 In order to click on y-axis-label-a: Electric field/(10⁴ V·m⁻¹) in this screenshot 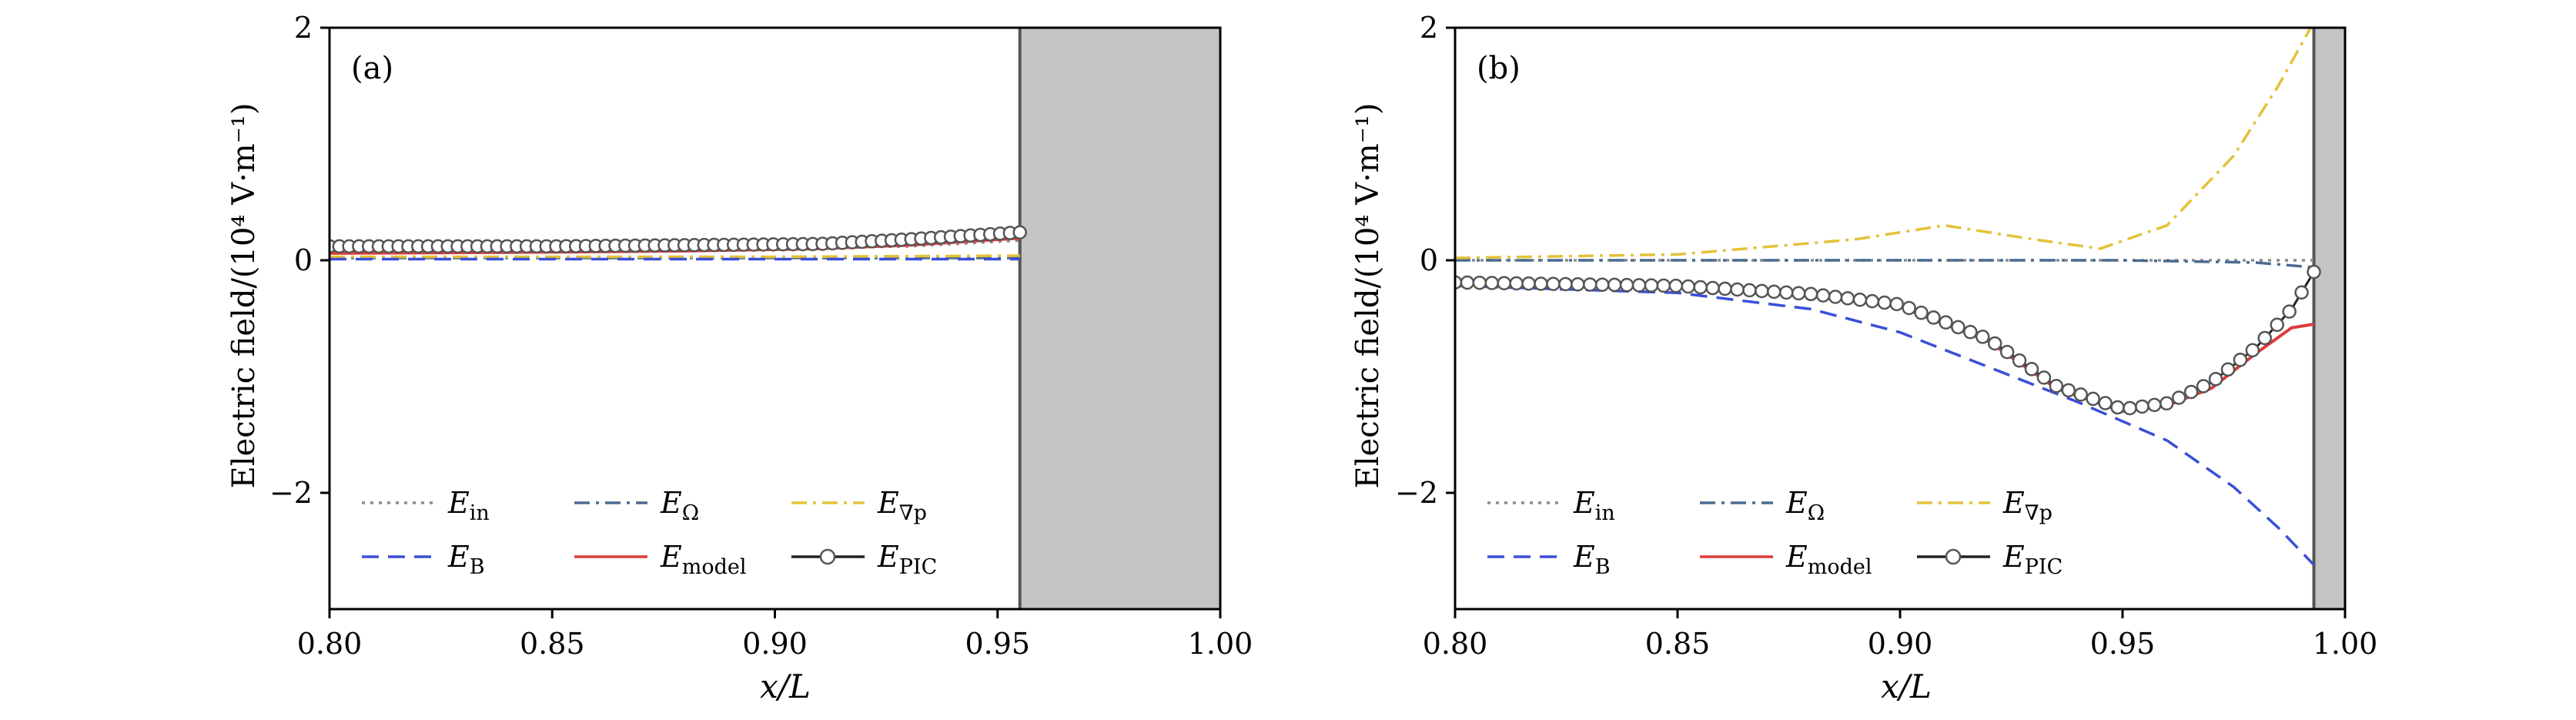, I will do `click(244, 296)`.